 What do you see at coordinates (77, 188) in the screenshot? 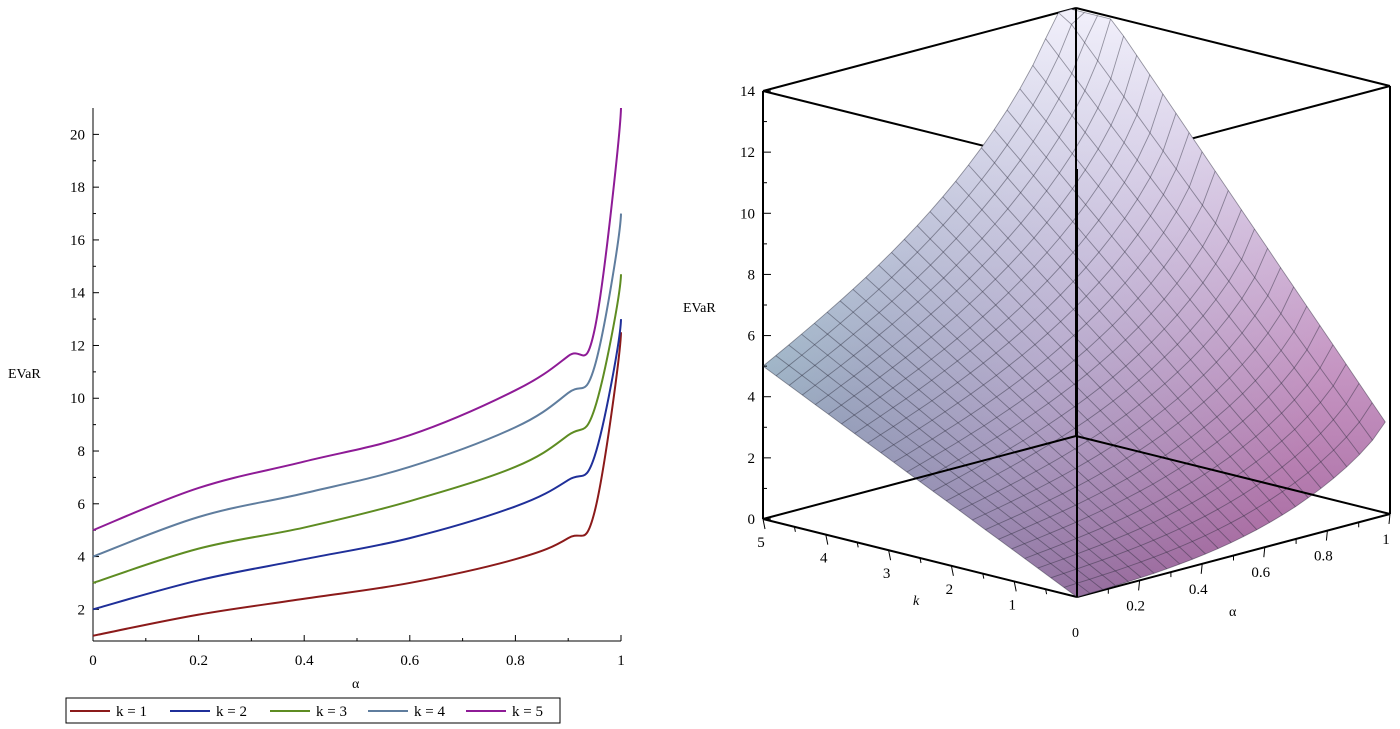
I see `y-tick-label: 18` at bounding box center [77, 188].